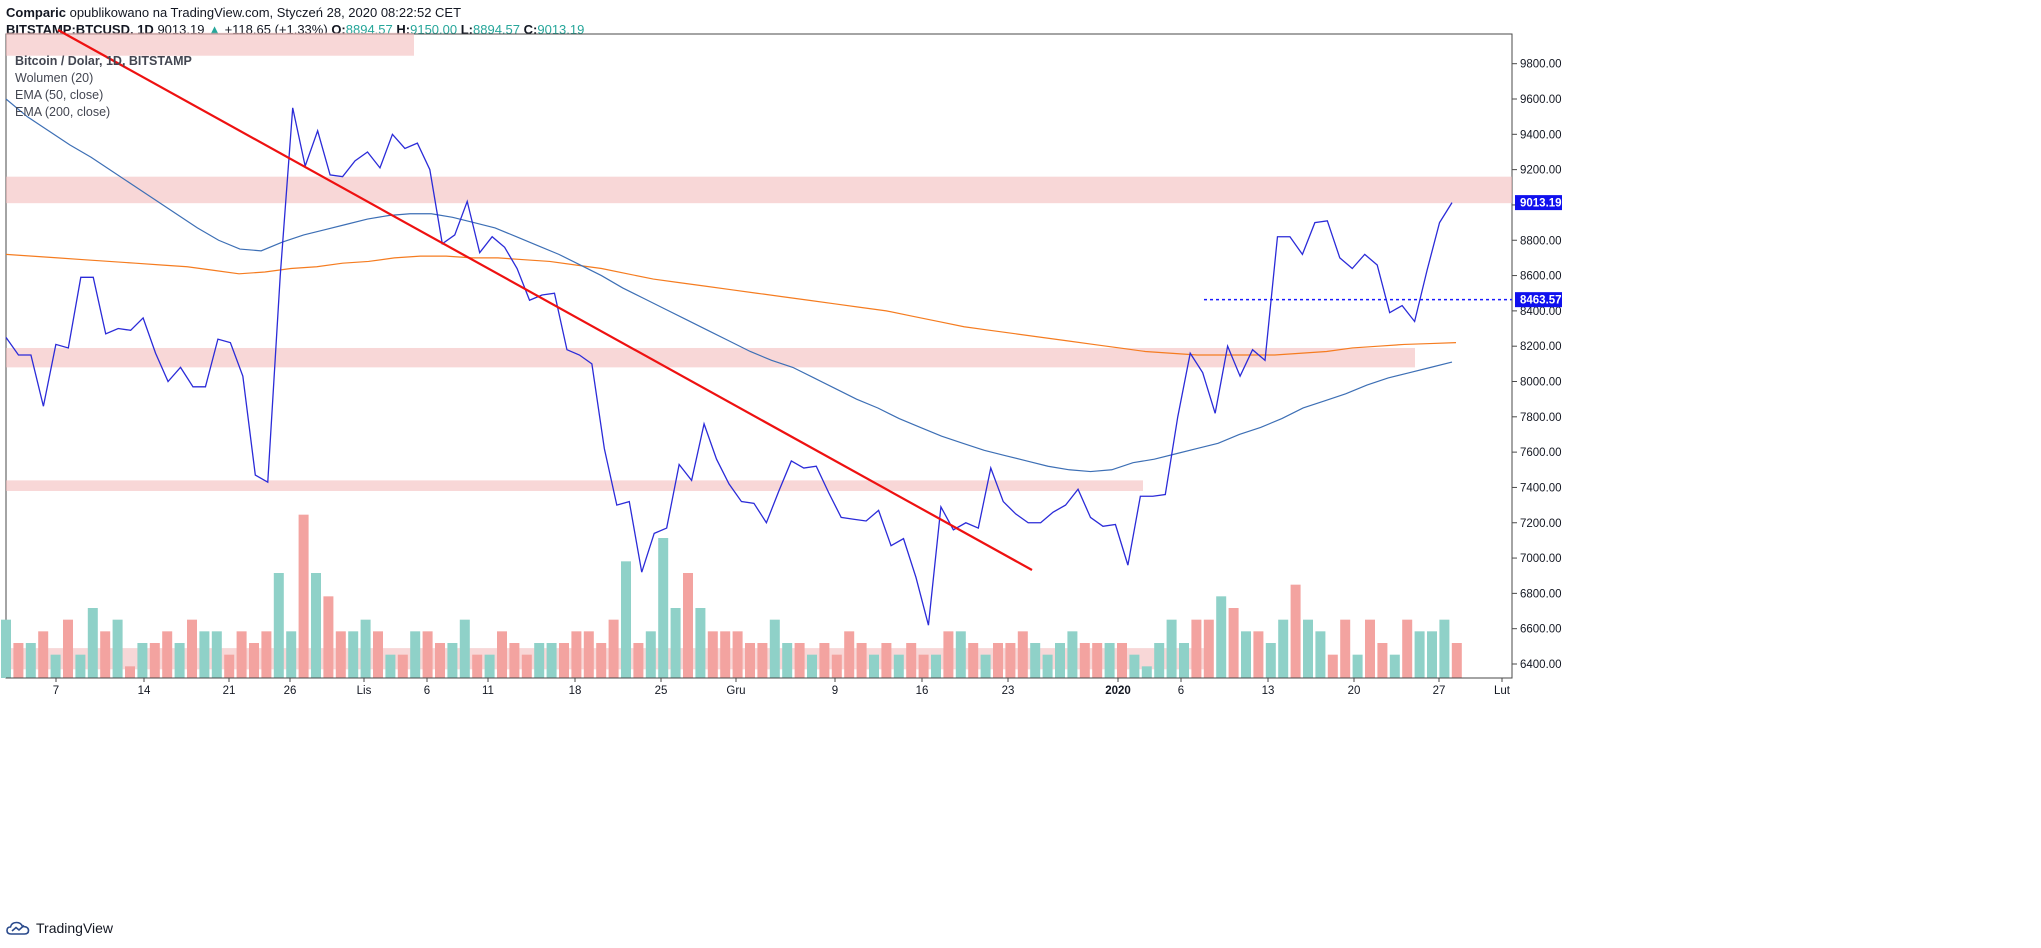 The image size is (2041, 948). What do you see at coordinates (1541, 418) in the screenshot?
I see `y-tick-label: 7800.00` at bounding box center [1541, 418].